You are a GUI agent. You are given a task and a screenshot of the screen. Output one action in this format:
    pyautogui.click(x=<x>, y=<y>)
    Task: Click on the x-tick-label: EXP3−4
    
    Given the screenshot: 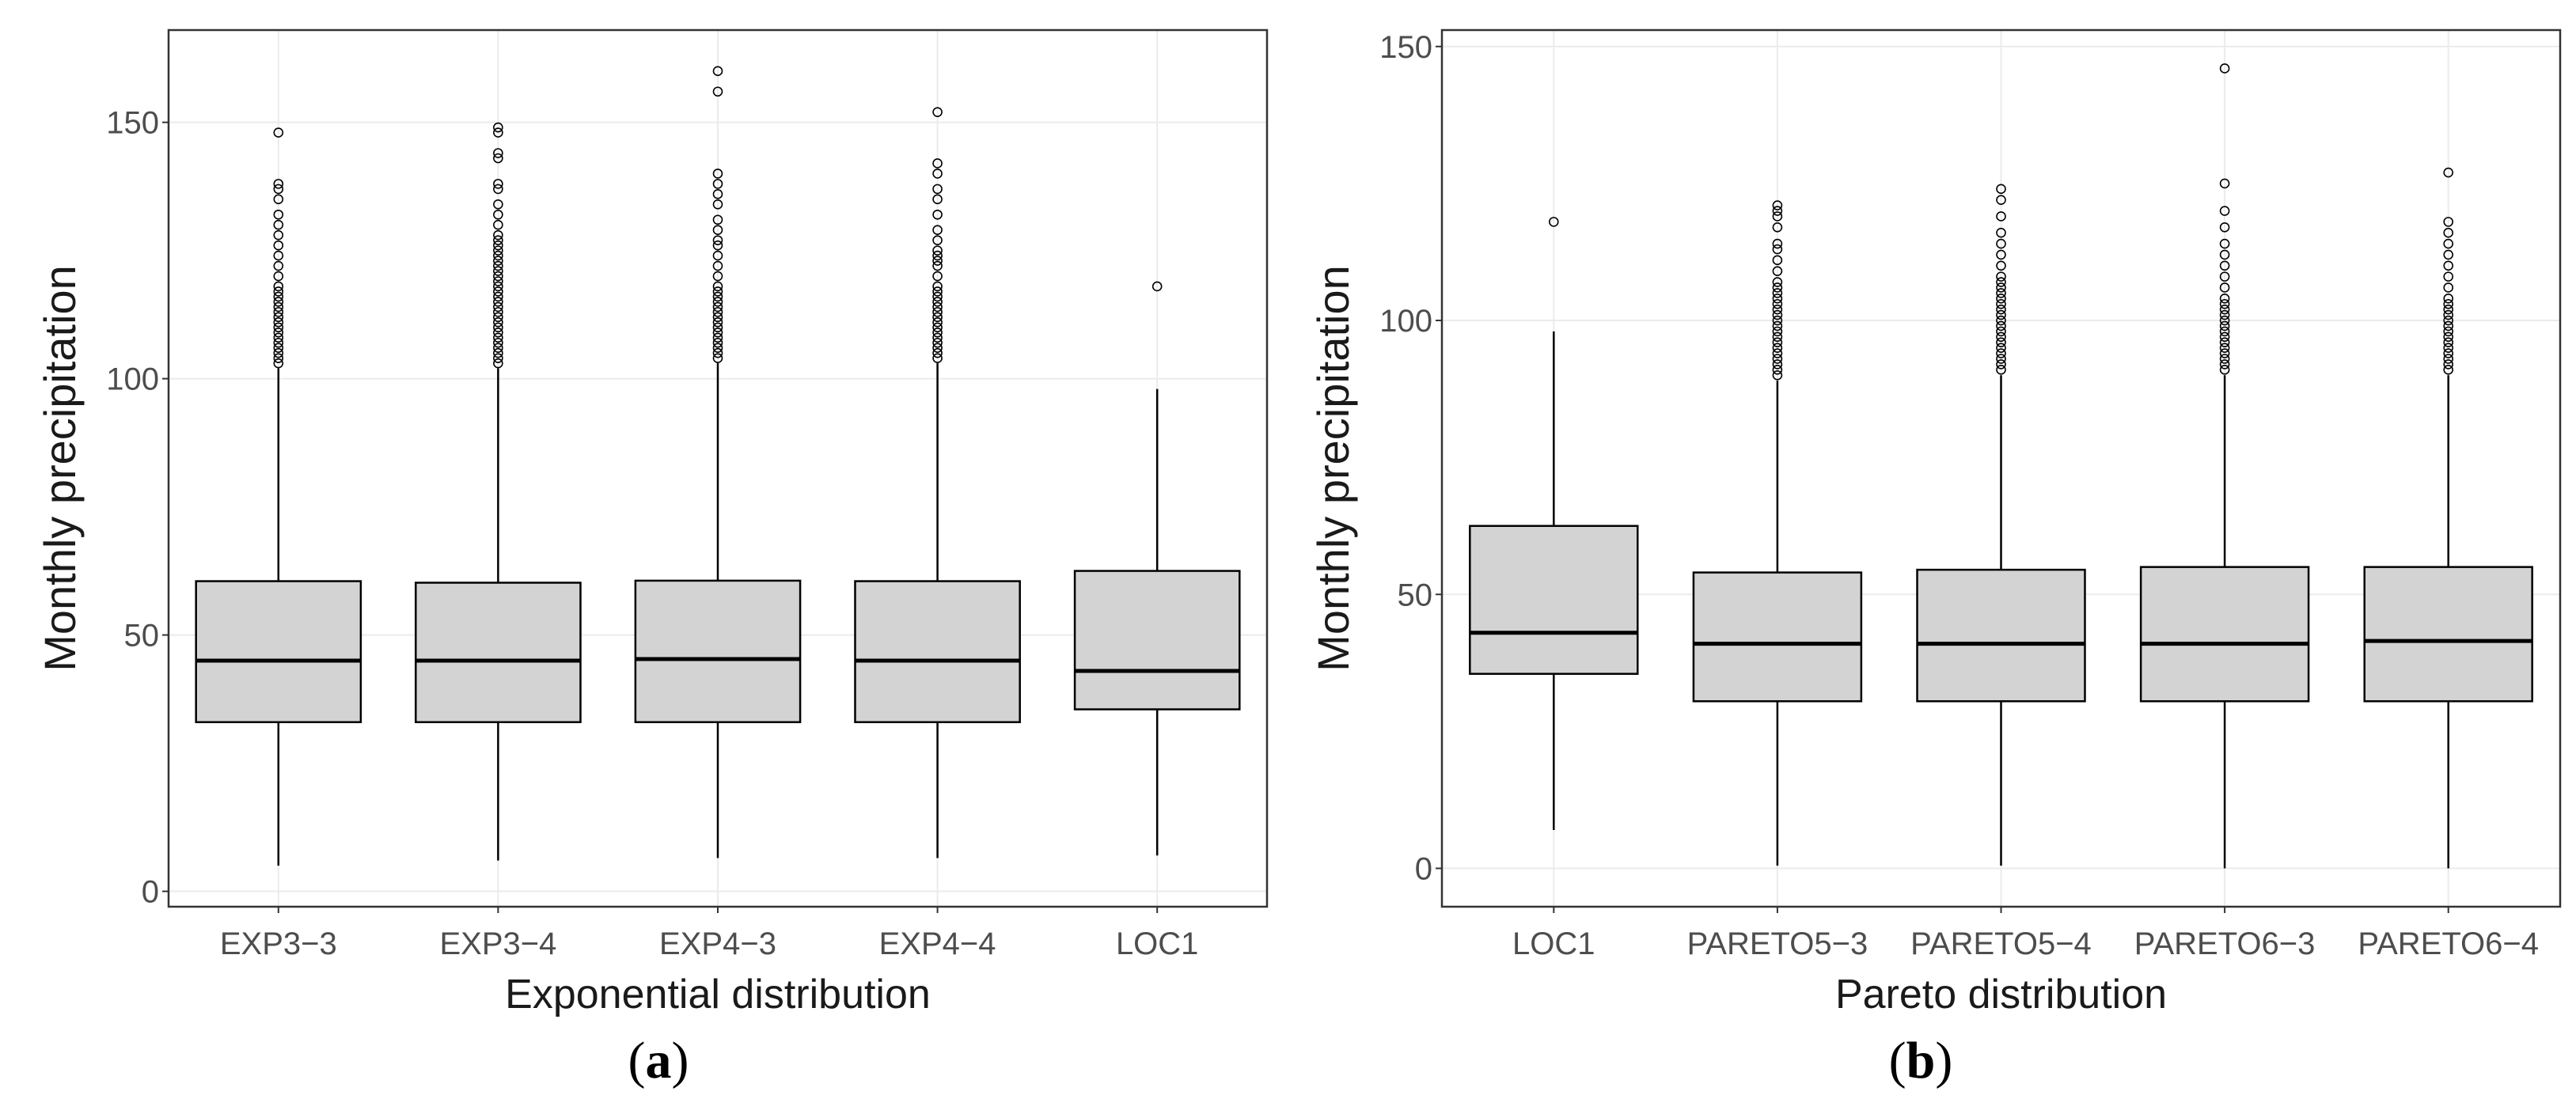 What is the action you would take?
    pyautogui.click(x=497, y=943)
    